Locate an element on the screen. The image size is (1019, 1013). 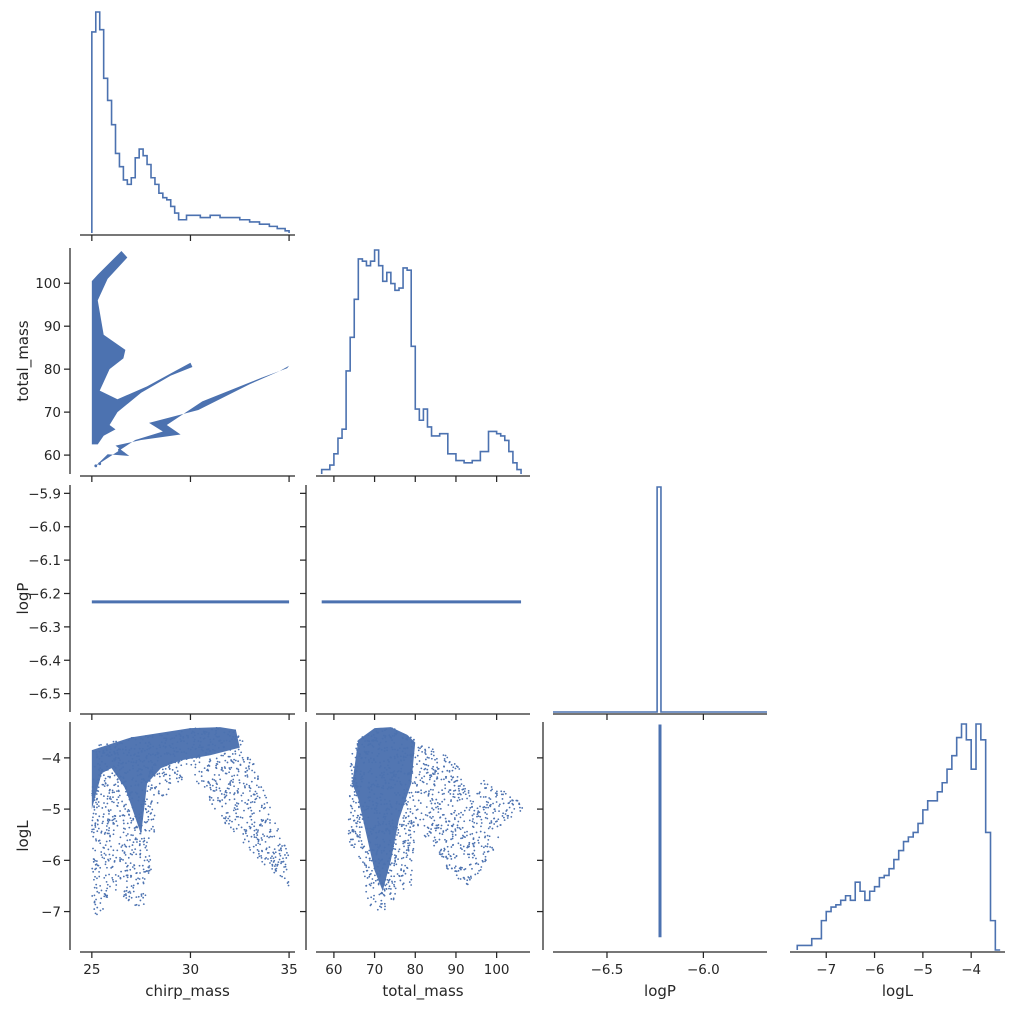
x-axis-label: logL is located at coordinates (898, 991).